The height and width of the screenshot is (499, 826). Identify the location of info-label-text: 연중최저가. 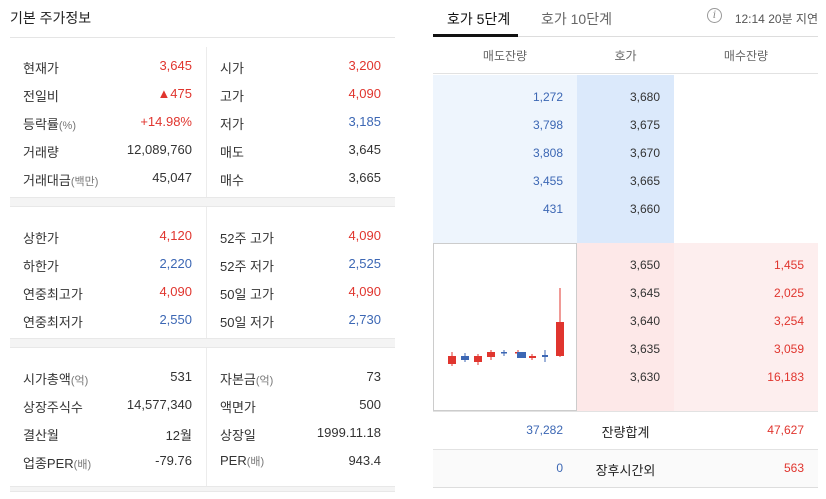
(53, 322).